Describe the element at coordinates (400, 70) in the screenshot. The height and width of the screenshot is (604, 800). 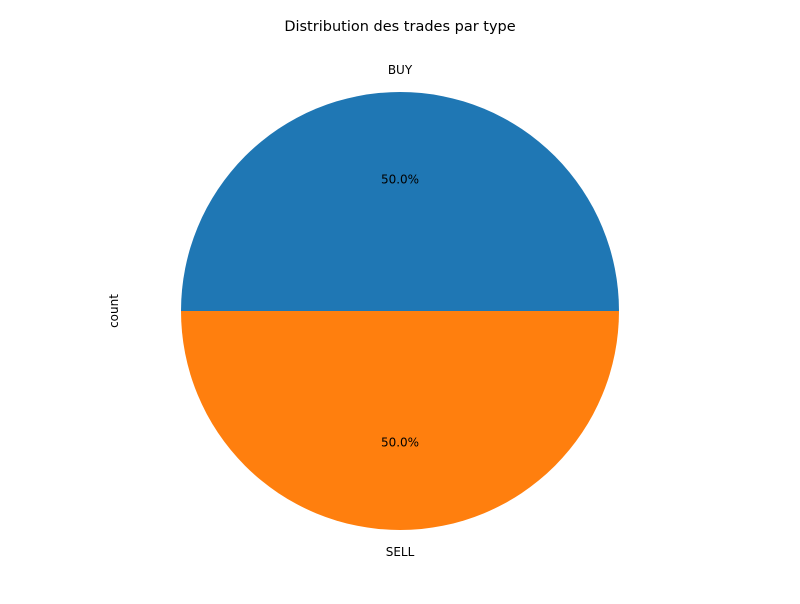
I see `slice-label-buy: BUY` at that location.